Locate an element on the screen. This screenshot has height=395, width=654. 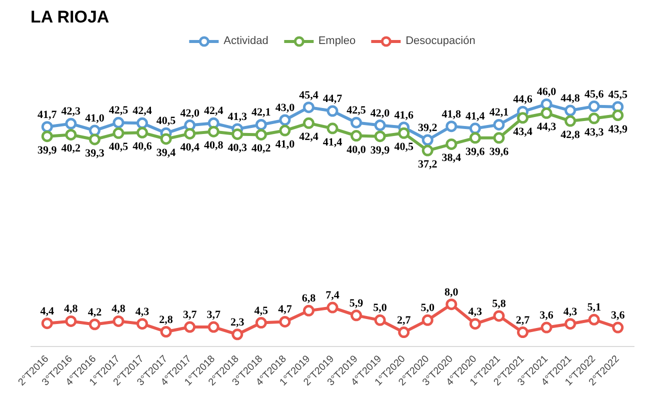
data-label: 3,6 is located at coordinates (547, 316).